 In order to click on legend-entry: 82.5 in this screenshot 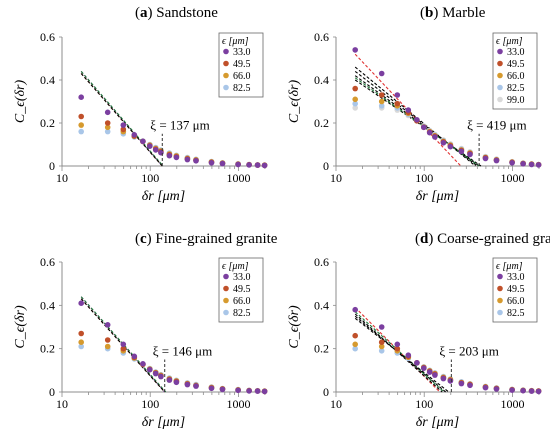, I will do `click(516, 313)`.